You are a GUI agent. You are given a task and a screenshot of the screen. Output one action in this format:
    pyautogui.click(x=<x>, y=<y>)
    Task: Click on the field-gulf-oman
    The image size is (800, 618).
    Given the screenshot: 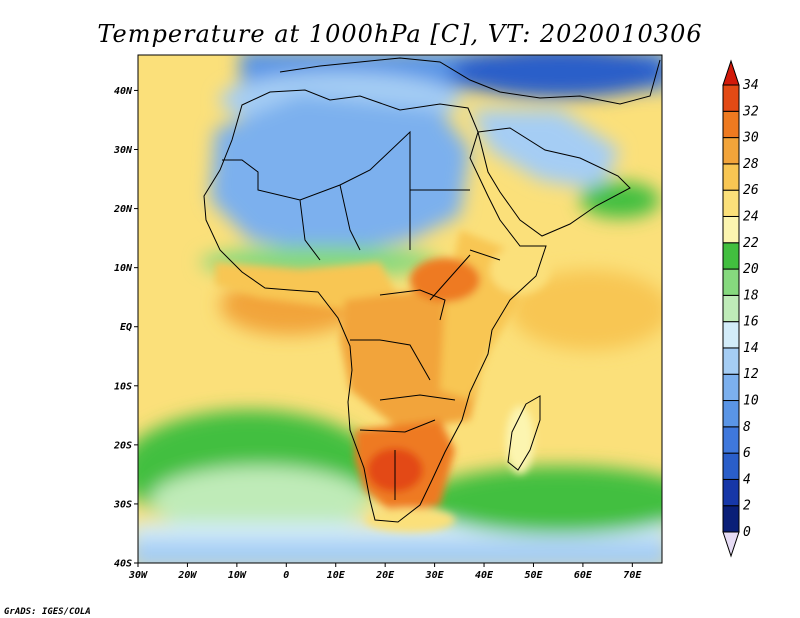 What is the action you would take?
    pyautogui.click(x=620, y=200)
    